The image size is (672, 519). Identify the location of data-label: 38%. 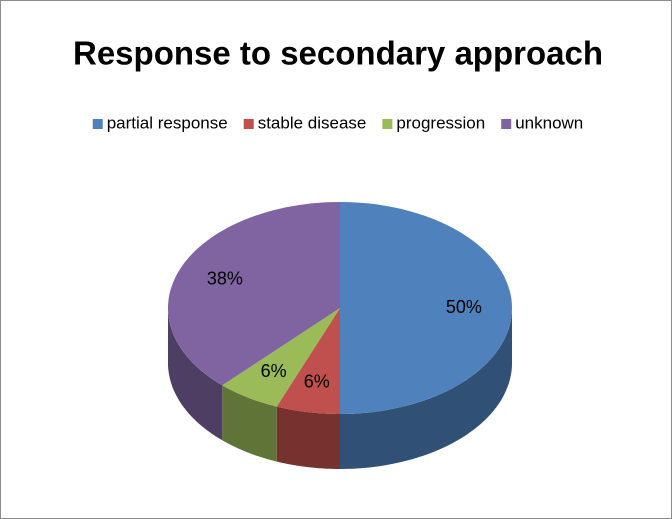
(225, 279).